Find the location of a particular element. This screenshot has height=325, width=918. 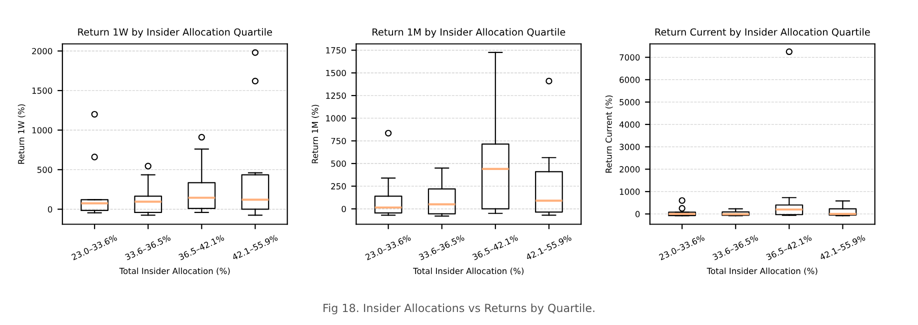

y-tick-label: 5000 is located at coordinates (630, 102).